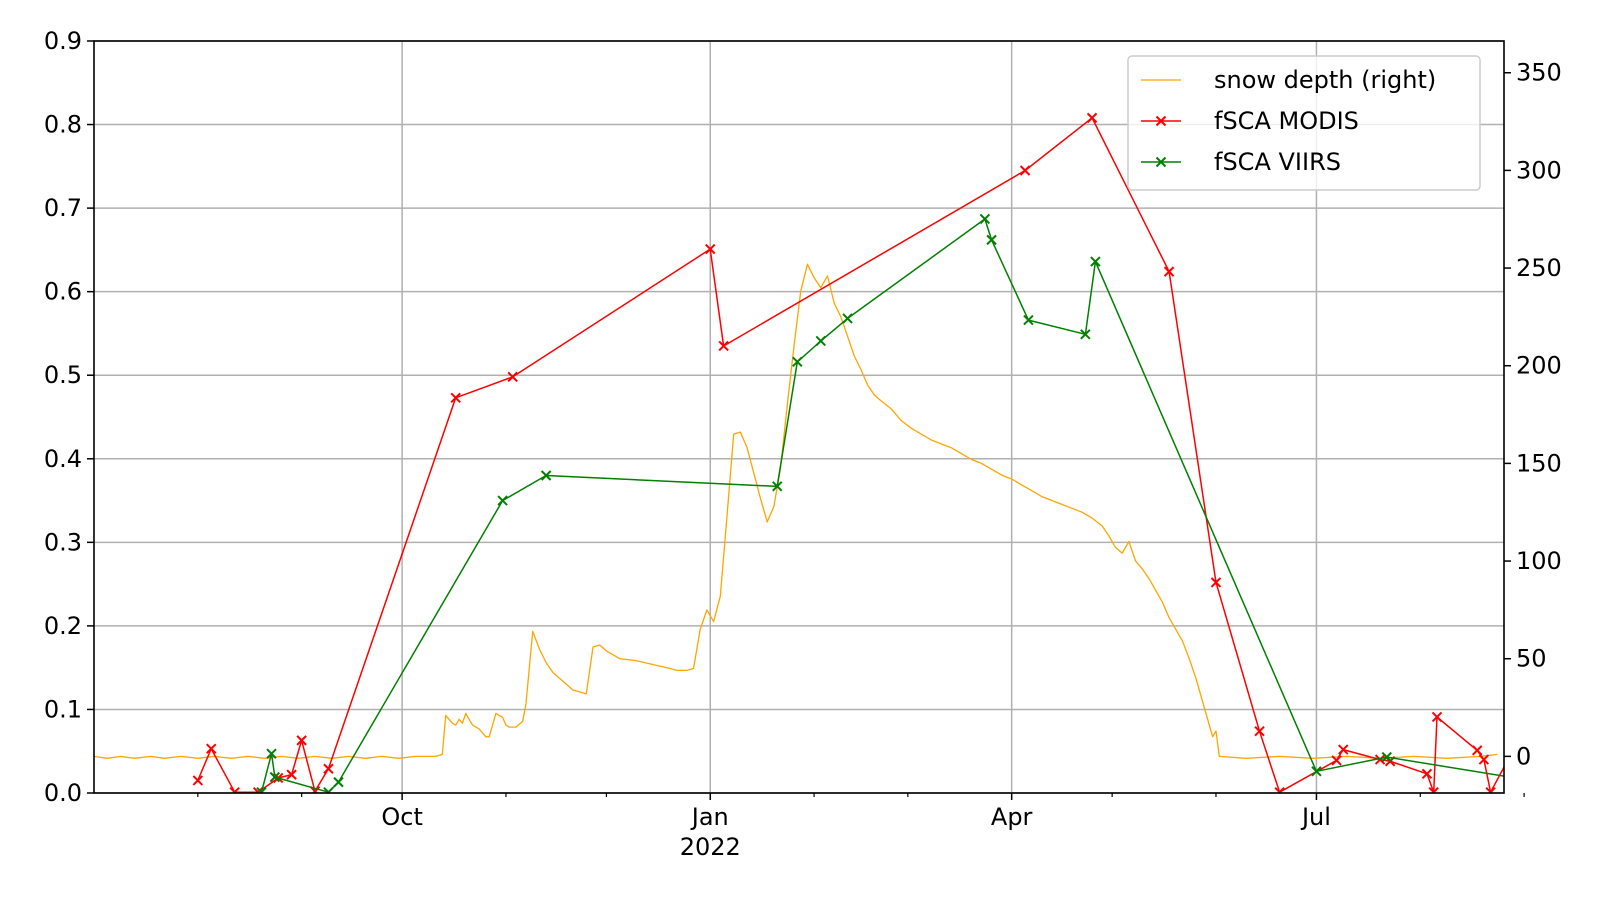 The height and width of the screenshot is (900, 1600). I want to click on y-tick-label: 0.2, so click(63, 626).